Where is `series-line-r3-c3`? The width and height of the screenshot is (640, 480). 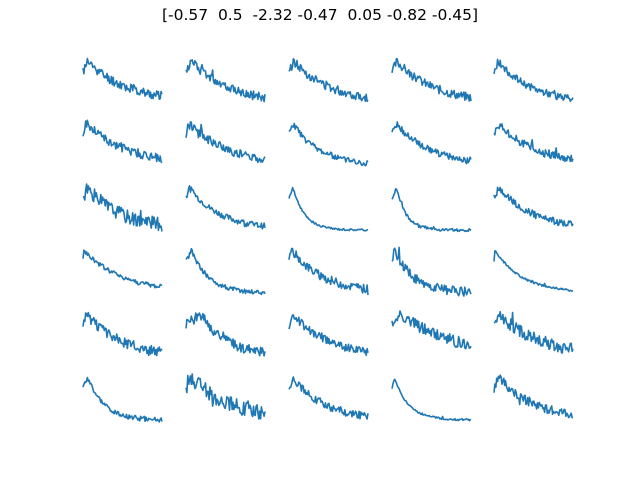 series-line-r3-c3 is located at coordinates (431, 271).